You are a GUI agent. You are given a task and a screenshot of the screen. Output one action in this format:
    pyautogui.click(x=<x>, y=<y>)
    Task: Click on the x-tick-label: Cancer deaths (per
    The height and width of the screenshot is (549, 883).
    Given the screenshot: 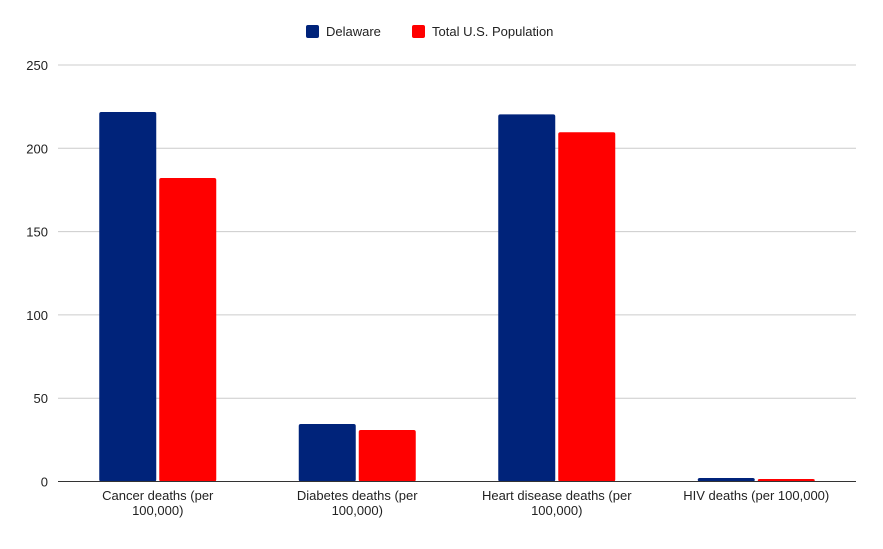 What is the action you would take?
    pyautogui.click(x=158, y=495)
    